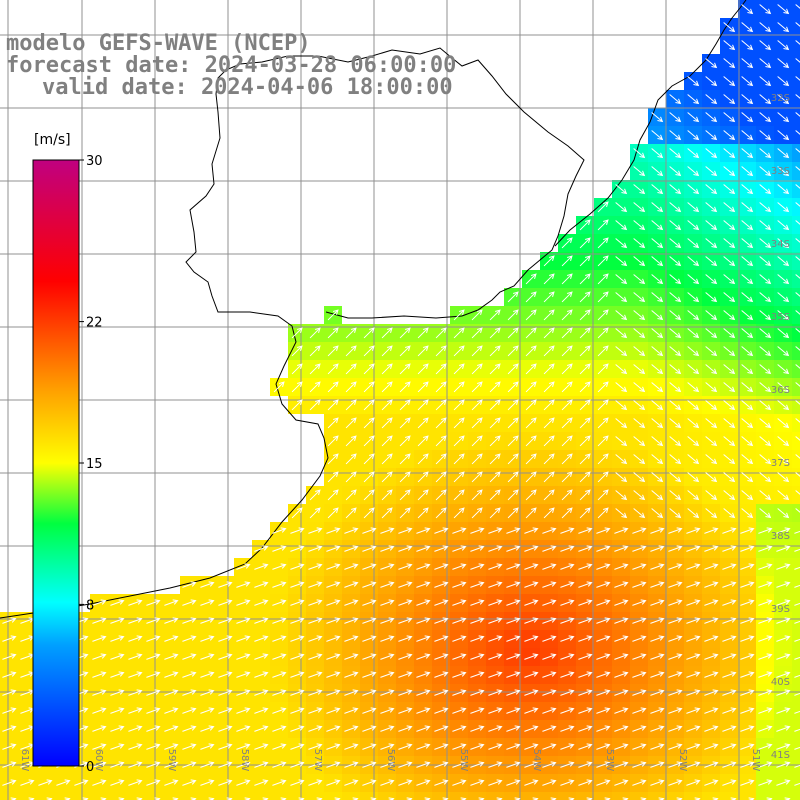  Describe the element at coordinates (780, 609) in the screenshot. I see `latitude-label: 39S` at that location.